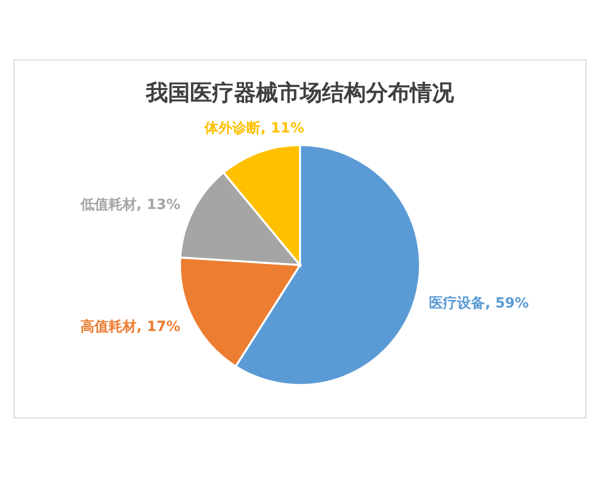 Image resolution: width=600 pixels, height=480 pixels. Describe the element at coordinates (300, 93) in the screenshot. I see `chart-title: 我国医疗器械市场结构分布情况` at that location.